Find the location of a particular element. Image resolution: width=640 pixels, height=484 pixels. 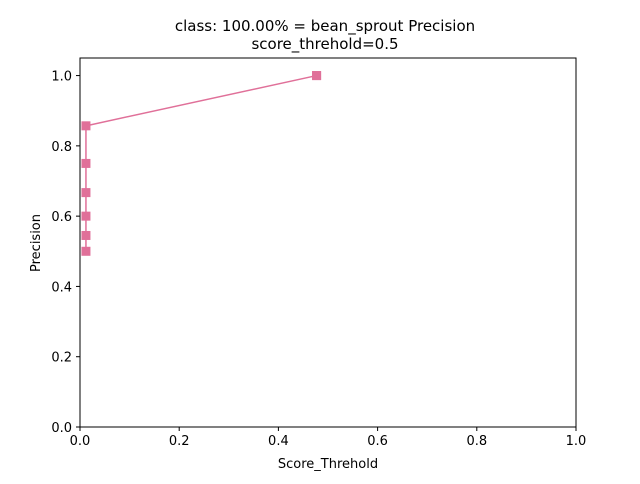

chart-title: class: 100.00% = bean_sprout Precision is located at coordinates (325, 26).